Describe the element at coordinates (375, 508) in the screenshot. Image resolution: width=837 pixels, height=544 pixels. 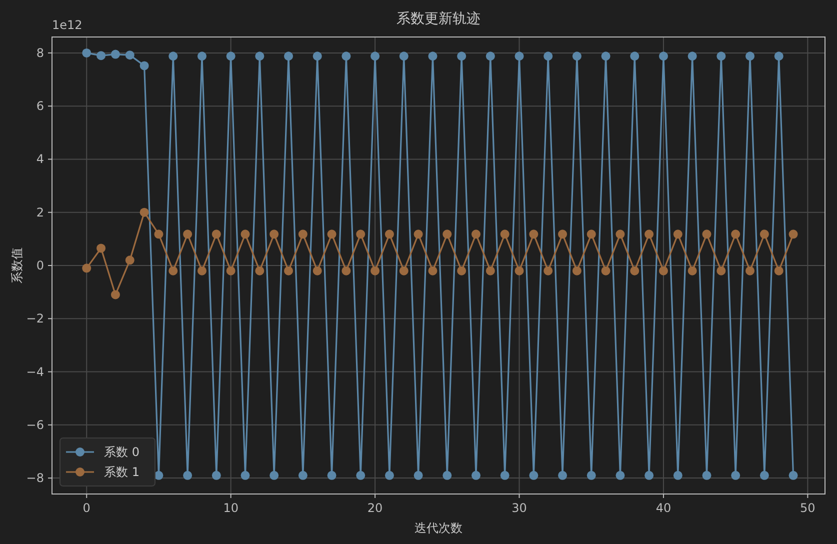
I see `x-tick-label: 20` at that location.